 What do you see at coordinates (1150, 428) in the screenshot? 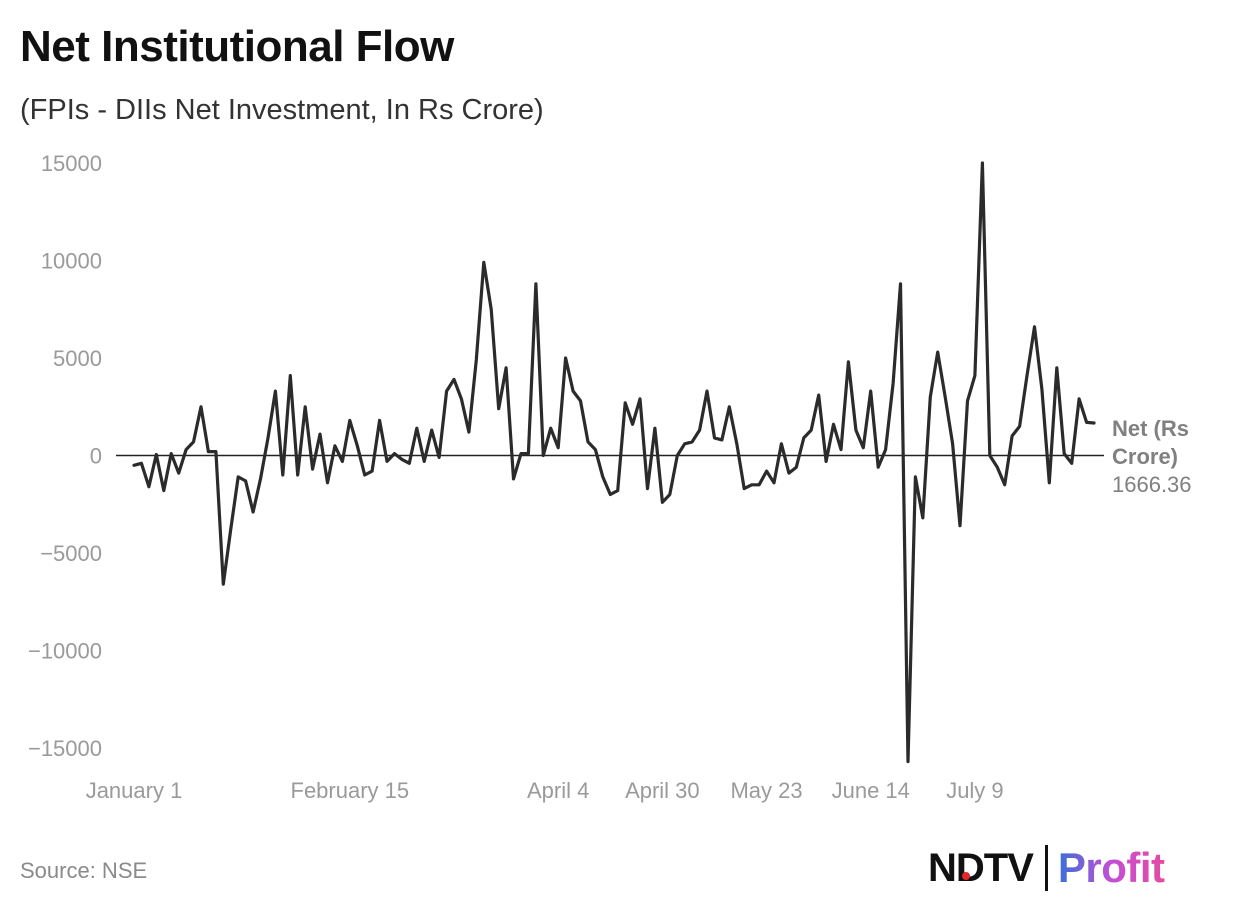
I see `series-name-line-1: Net (Rs` at bounding box center [1150, 428].